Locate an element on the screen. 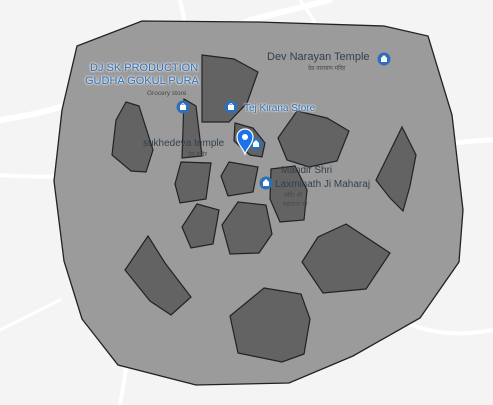 The width and height of the screenshot is (493, 405). location-pin-icon is located at coordinates (245, 142).